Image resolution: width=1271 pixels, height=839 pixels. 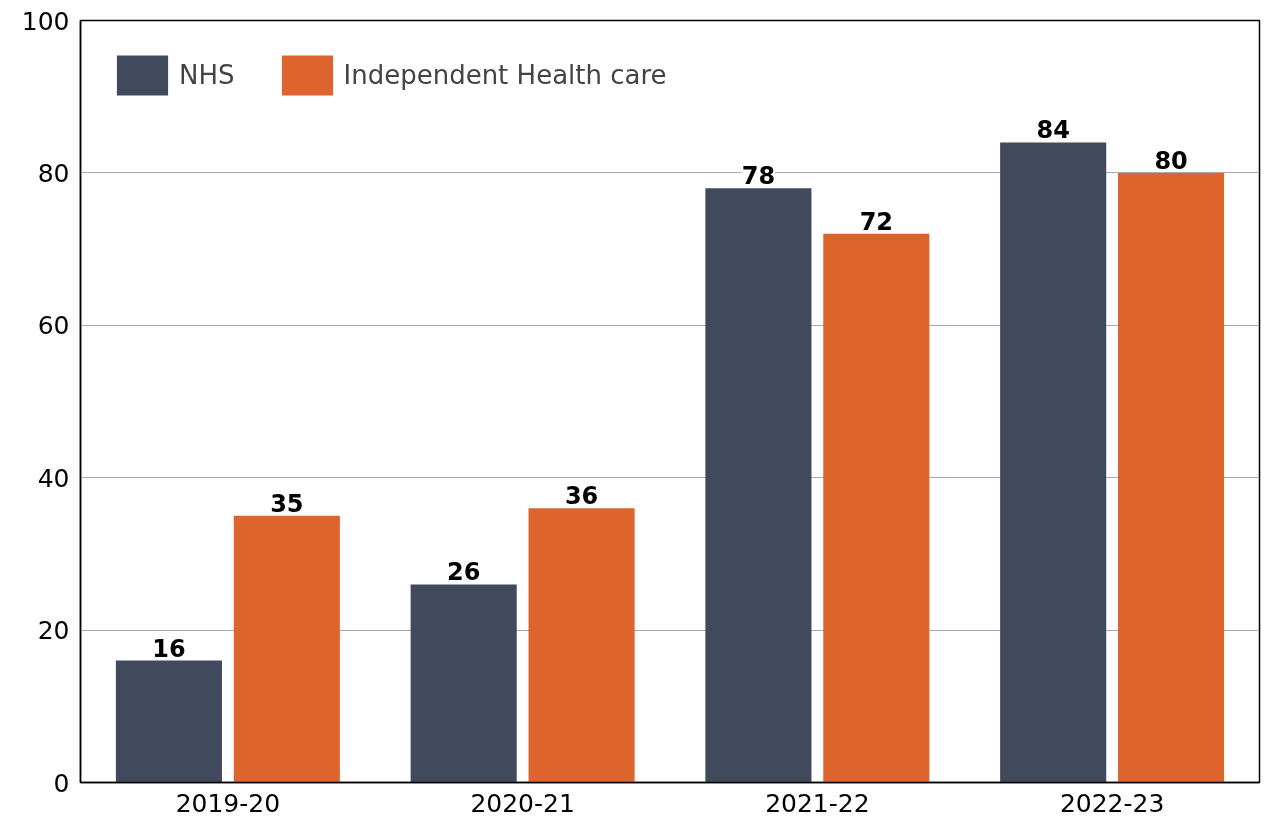 I want to click on y-tick-label: 40, so click(x=53, y=478).